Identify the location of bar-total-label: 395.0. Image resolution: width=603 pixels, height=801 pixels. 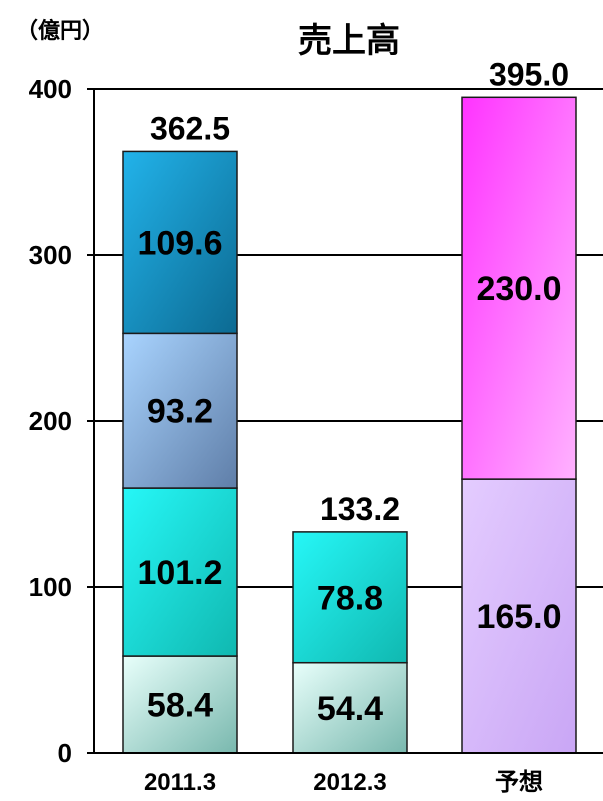
(529, 74).